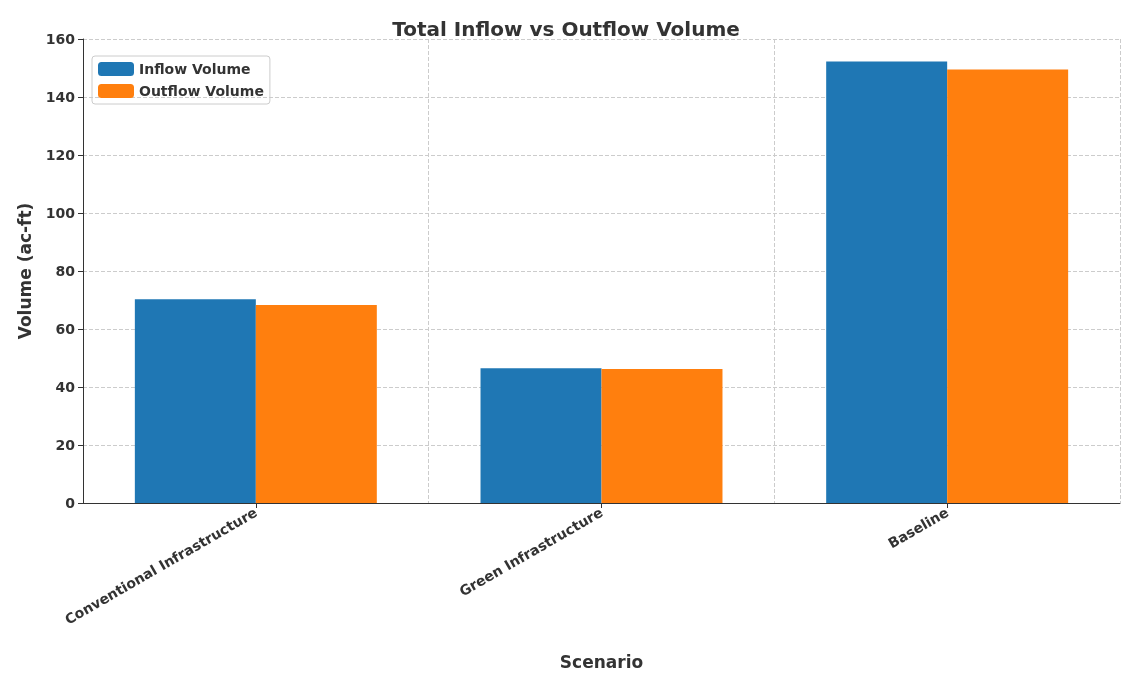 This screenshot has height=683, width=1132. Describe the element at coordinates (65, 329) in the screenshot. I see `y-tick-label: 60` at that location.